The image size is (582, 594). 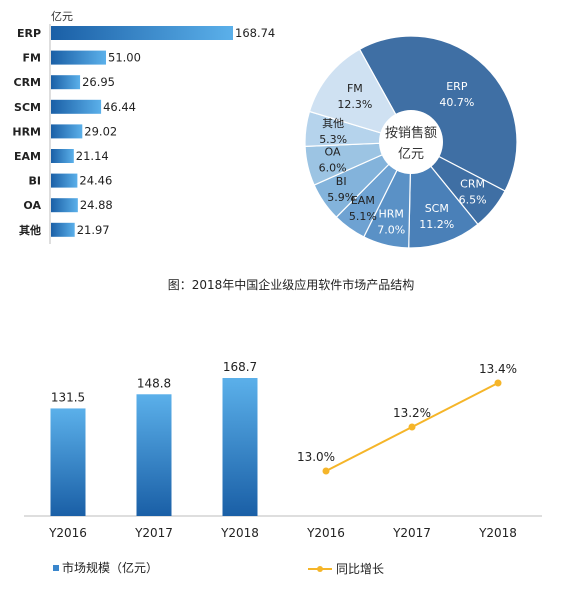 What do you see at coordinates (333, 123) in the screenshot?
I see `pie-slice-name: 其他` at bounding box center [333, 123].